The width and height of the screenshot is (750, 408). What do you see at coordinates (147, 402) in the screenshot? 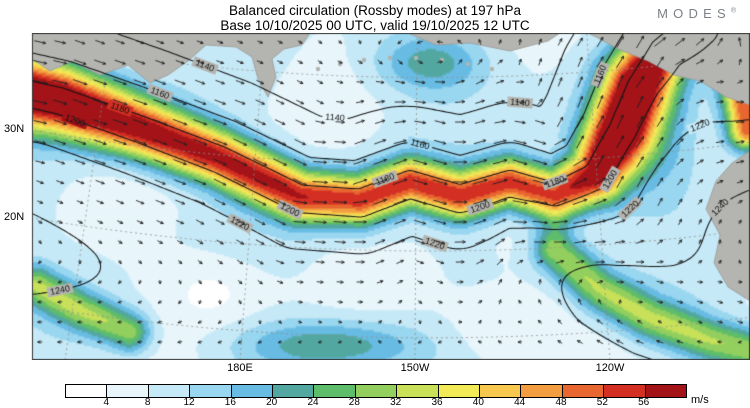
I see `colorbar-tick-label: 8` at bounding box center [147, 402].